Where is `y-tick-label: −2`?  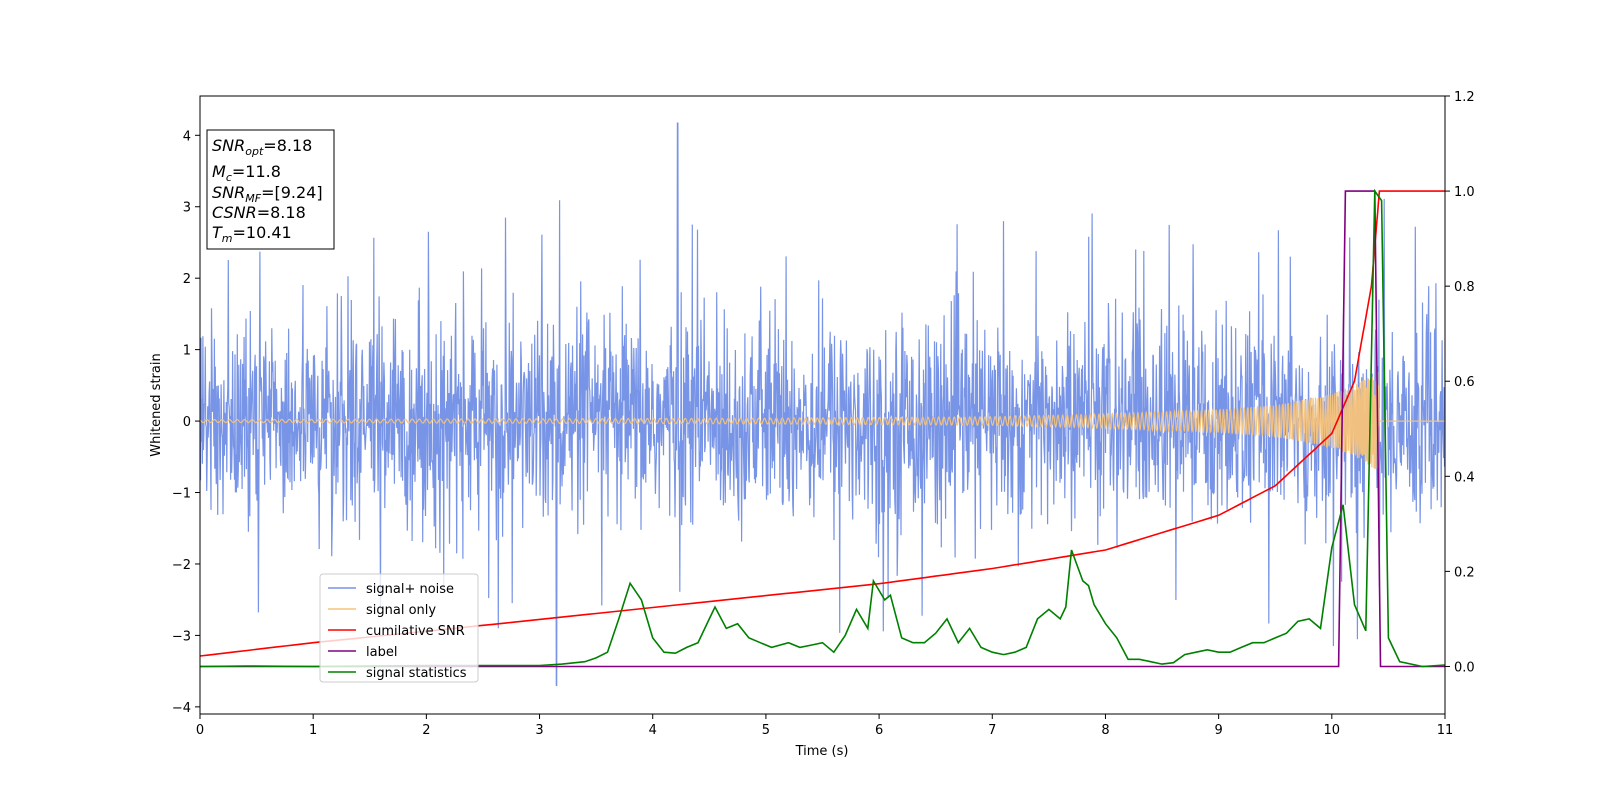
y-tick-label: −2 is located at coordinates (181, 565).